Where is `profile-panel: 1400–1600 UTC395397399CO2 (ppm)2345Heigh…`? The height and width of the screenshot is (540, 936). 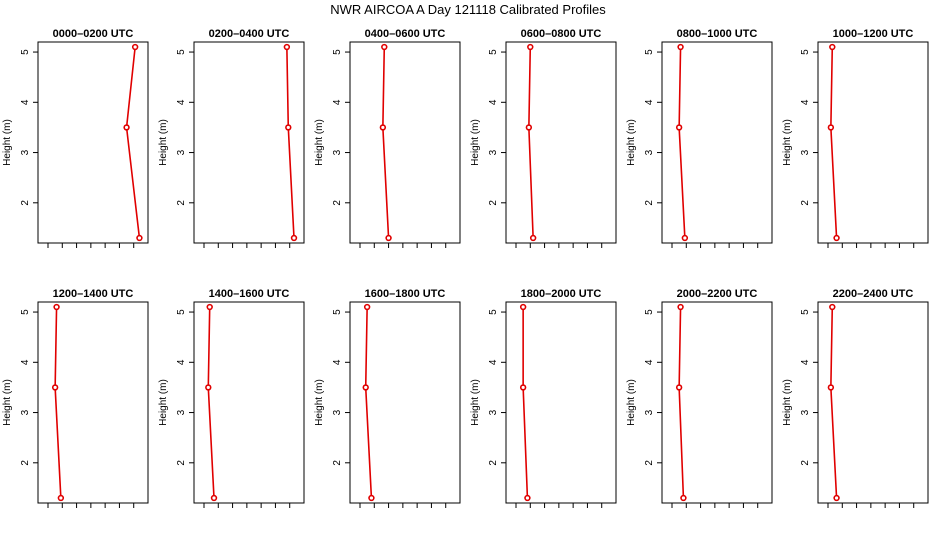 profile-panel: 1400–1600 UTC395397399CO2 (ppm)2345Heigh… is located at coordinates (234, 390).